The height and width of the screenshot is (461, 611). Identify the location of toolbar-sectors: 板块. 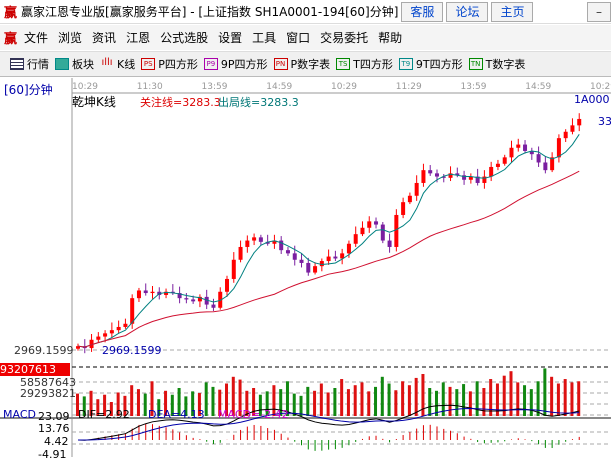
(74, 64).